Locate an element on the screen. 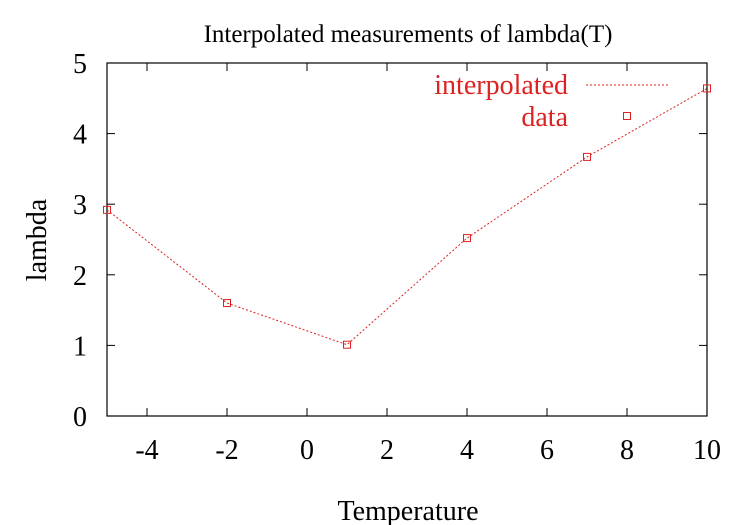 This screenshot has height=525, width=750. legend: interpolated data is located at coordinates (551, 101).